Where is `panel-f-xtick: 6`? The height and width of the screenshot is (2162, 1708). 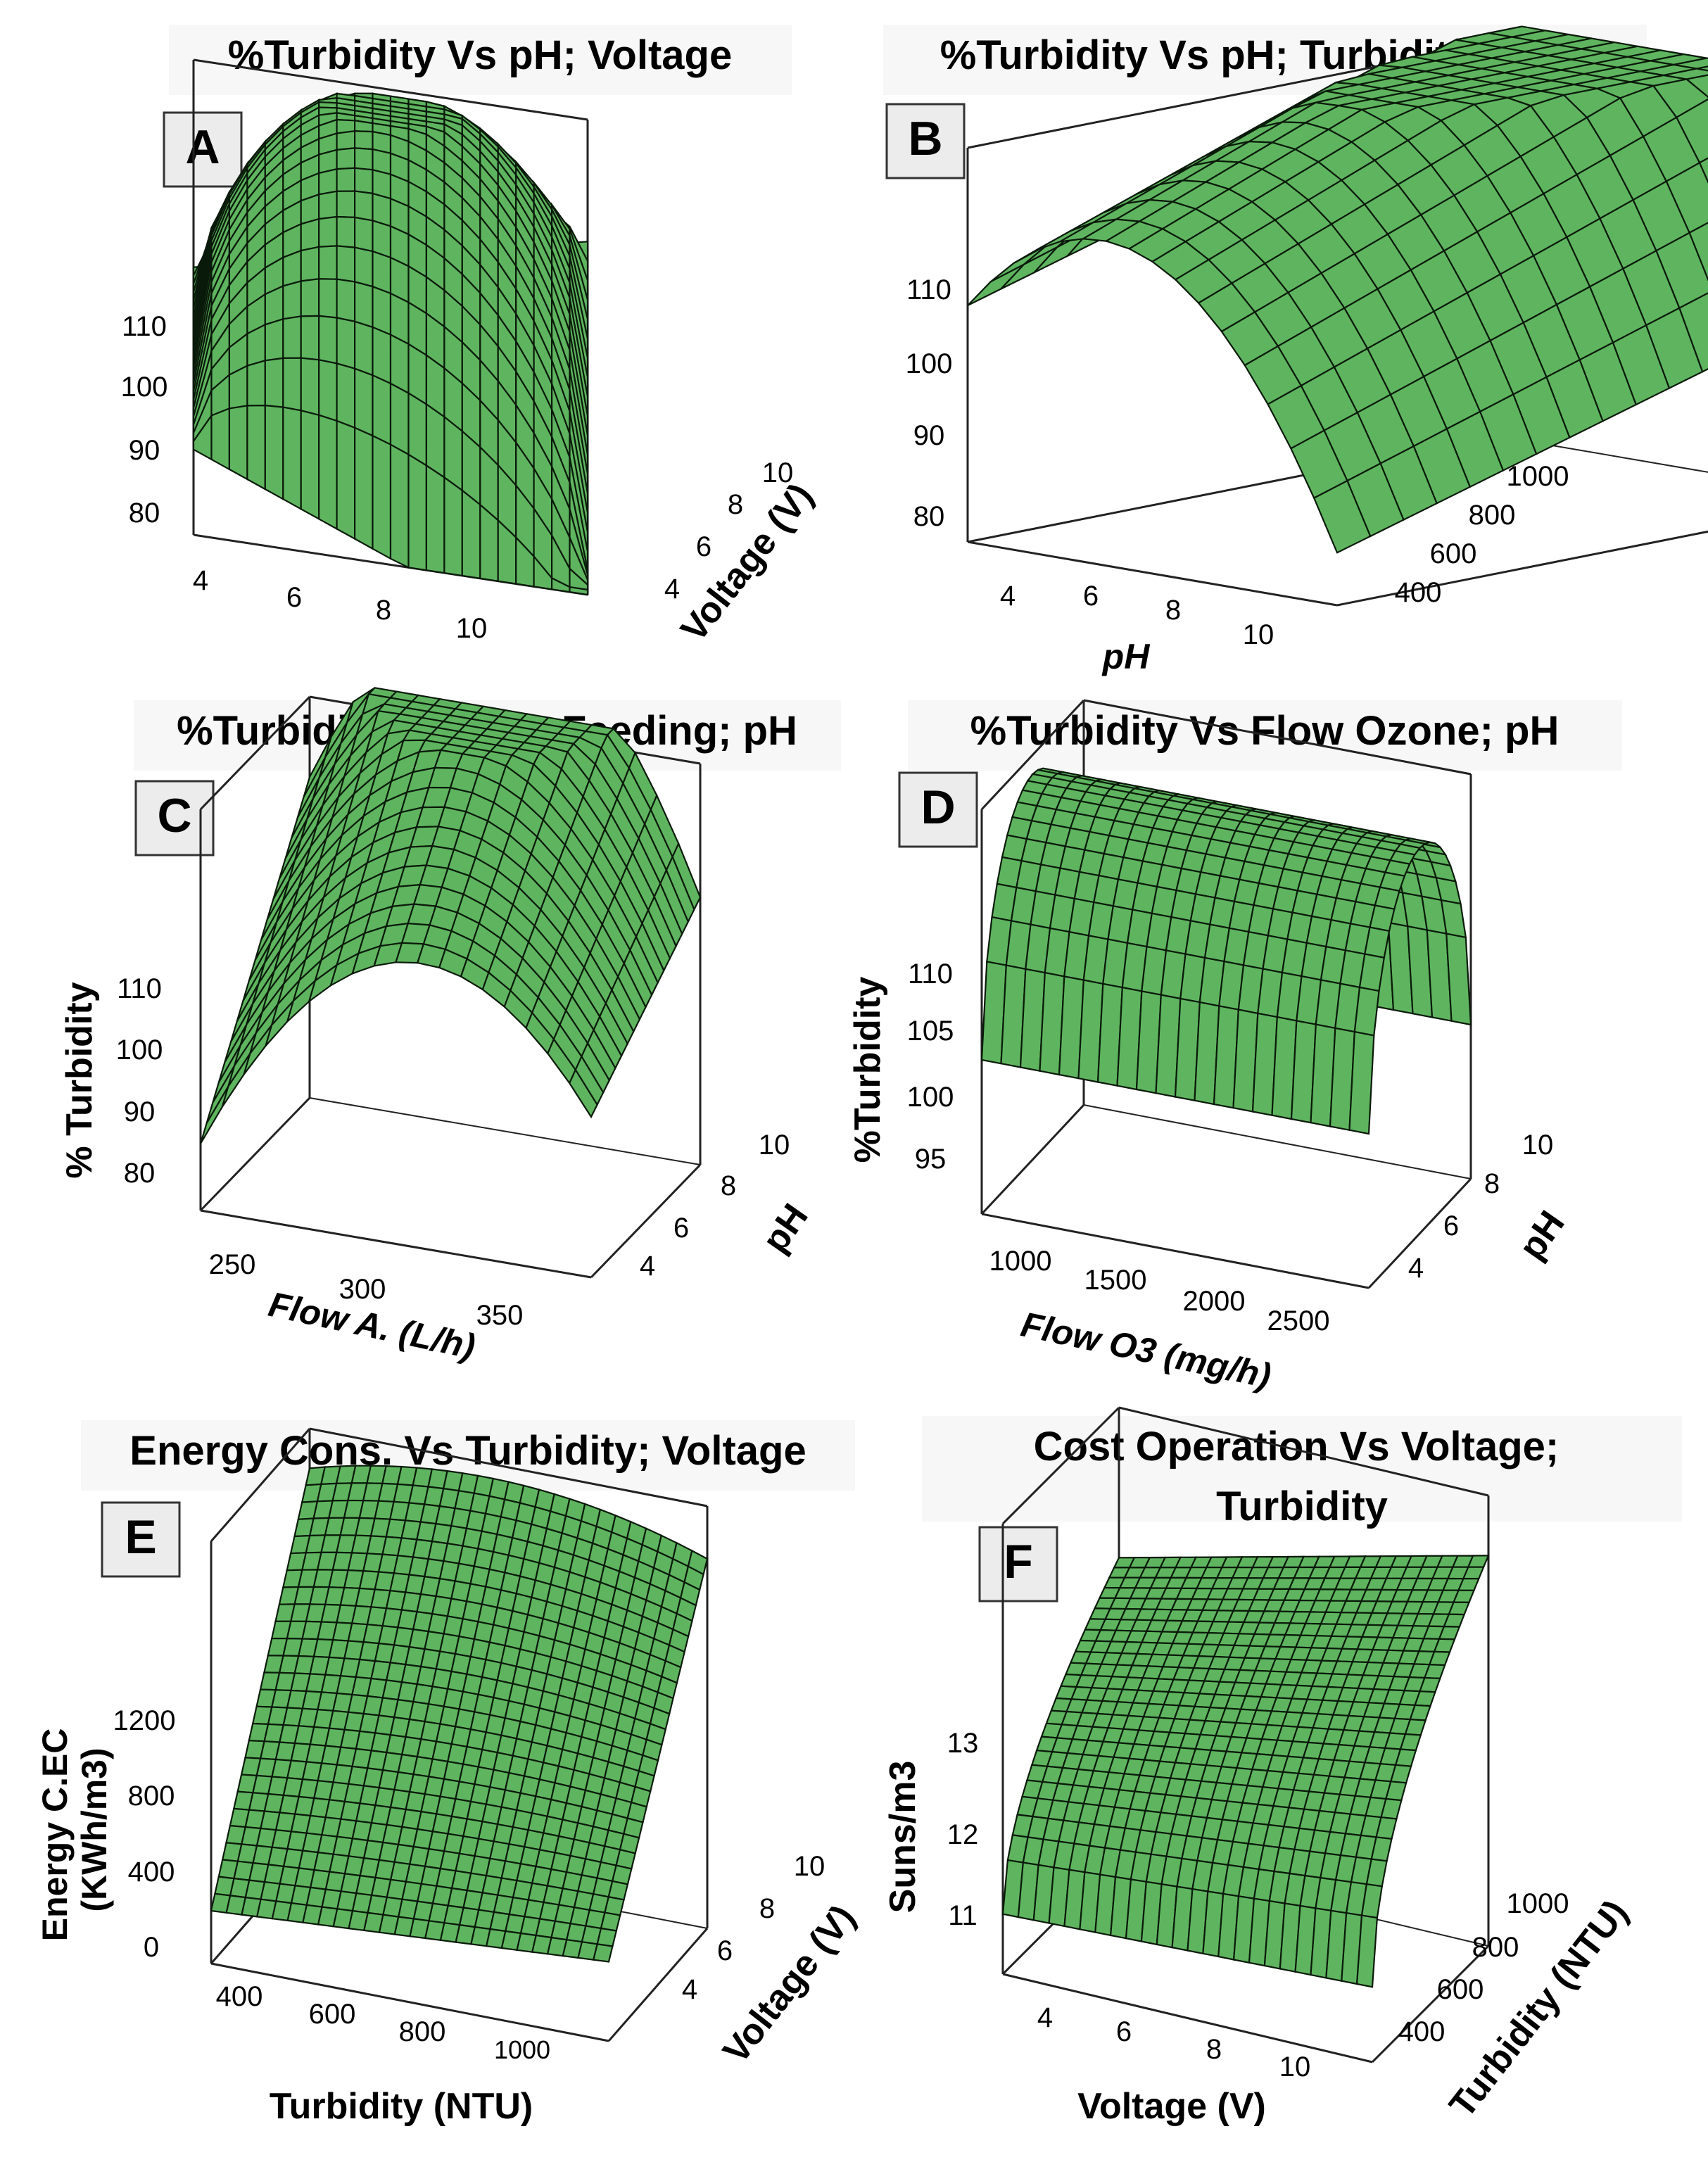 panel-f-xtick: 6 is located at coordinates (1124, 2031).